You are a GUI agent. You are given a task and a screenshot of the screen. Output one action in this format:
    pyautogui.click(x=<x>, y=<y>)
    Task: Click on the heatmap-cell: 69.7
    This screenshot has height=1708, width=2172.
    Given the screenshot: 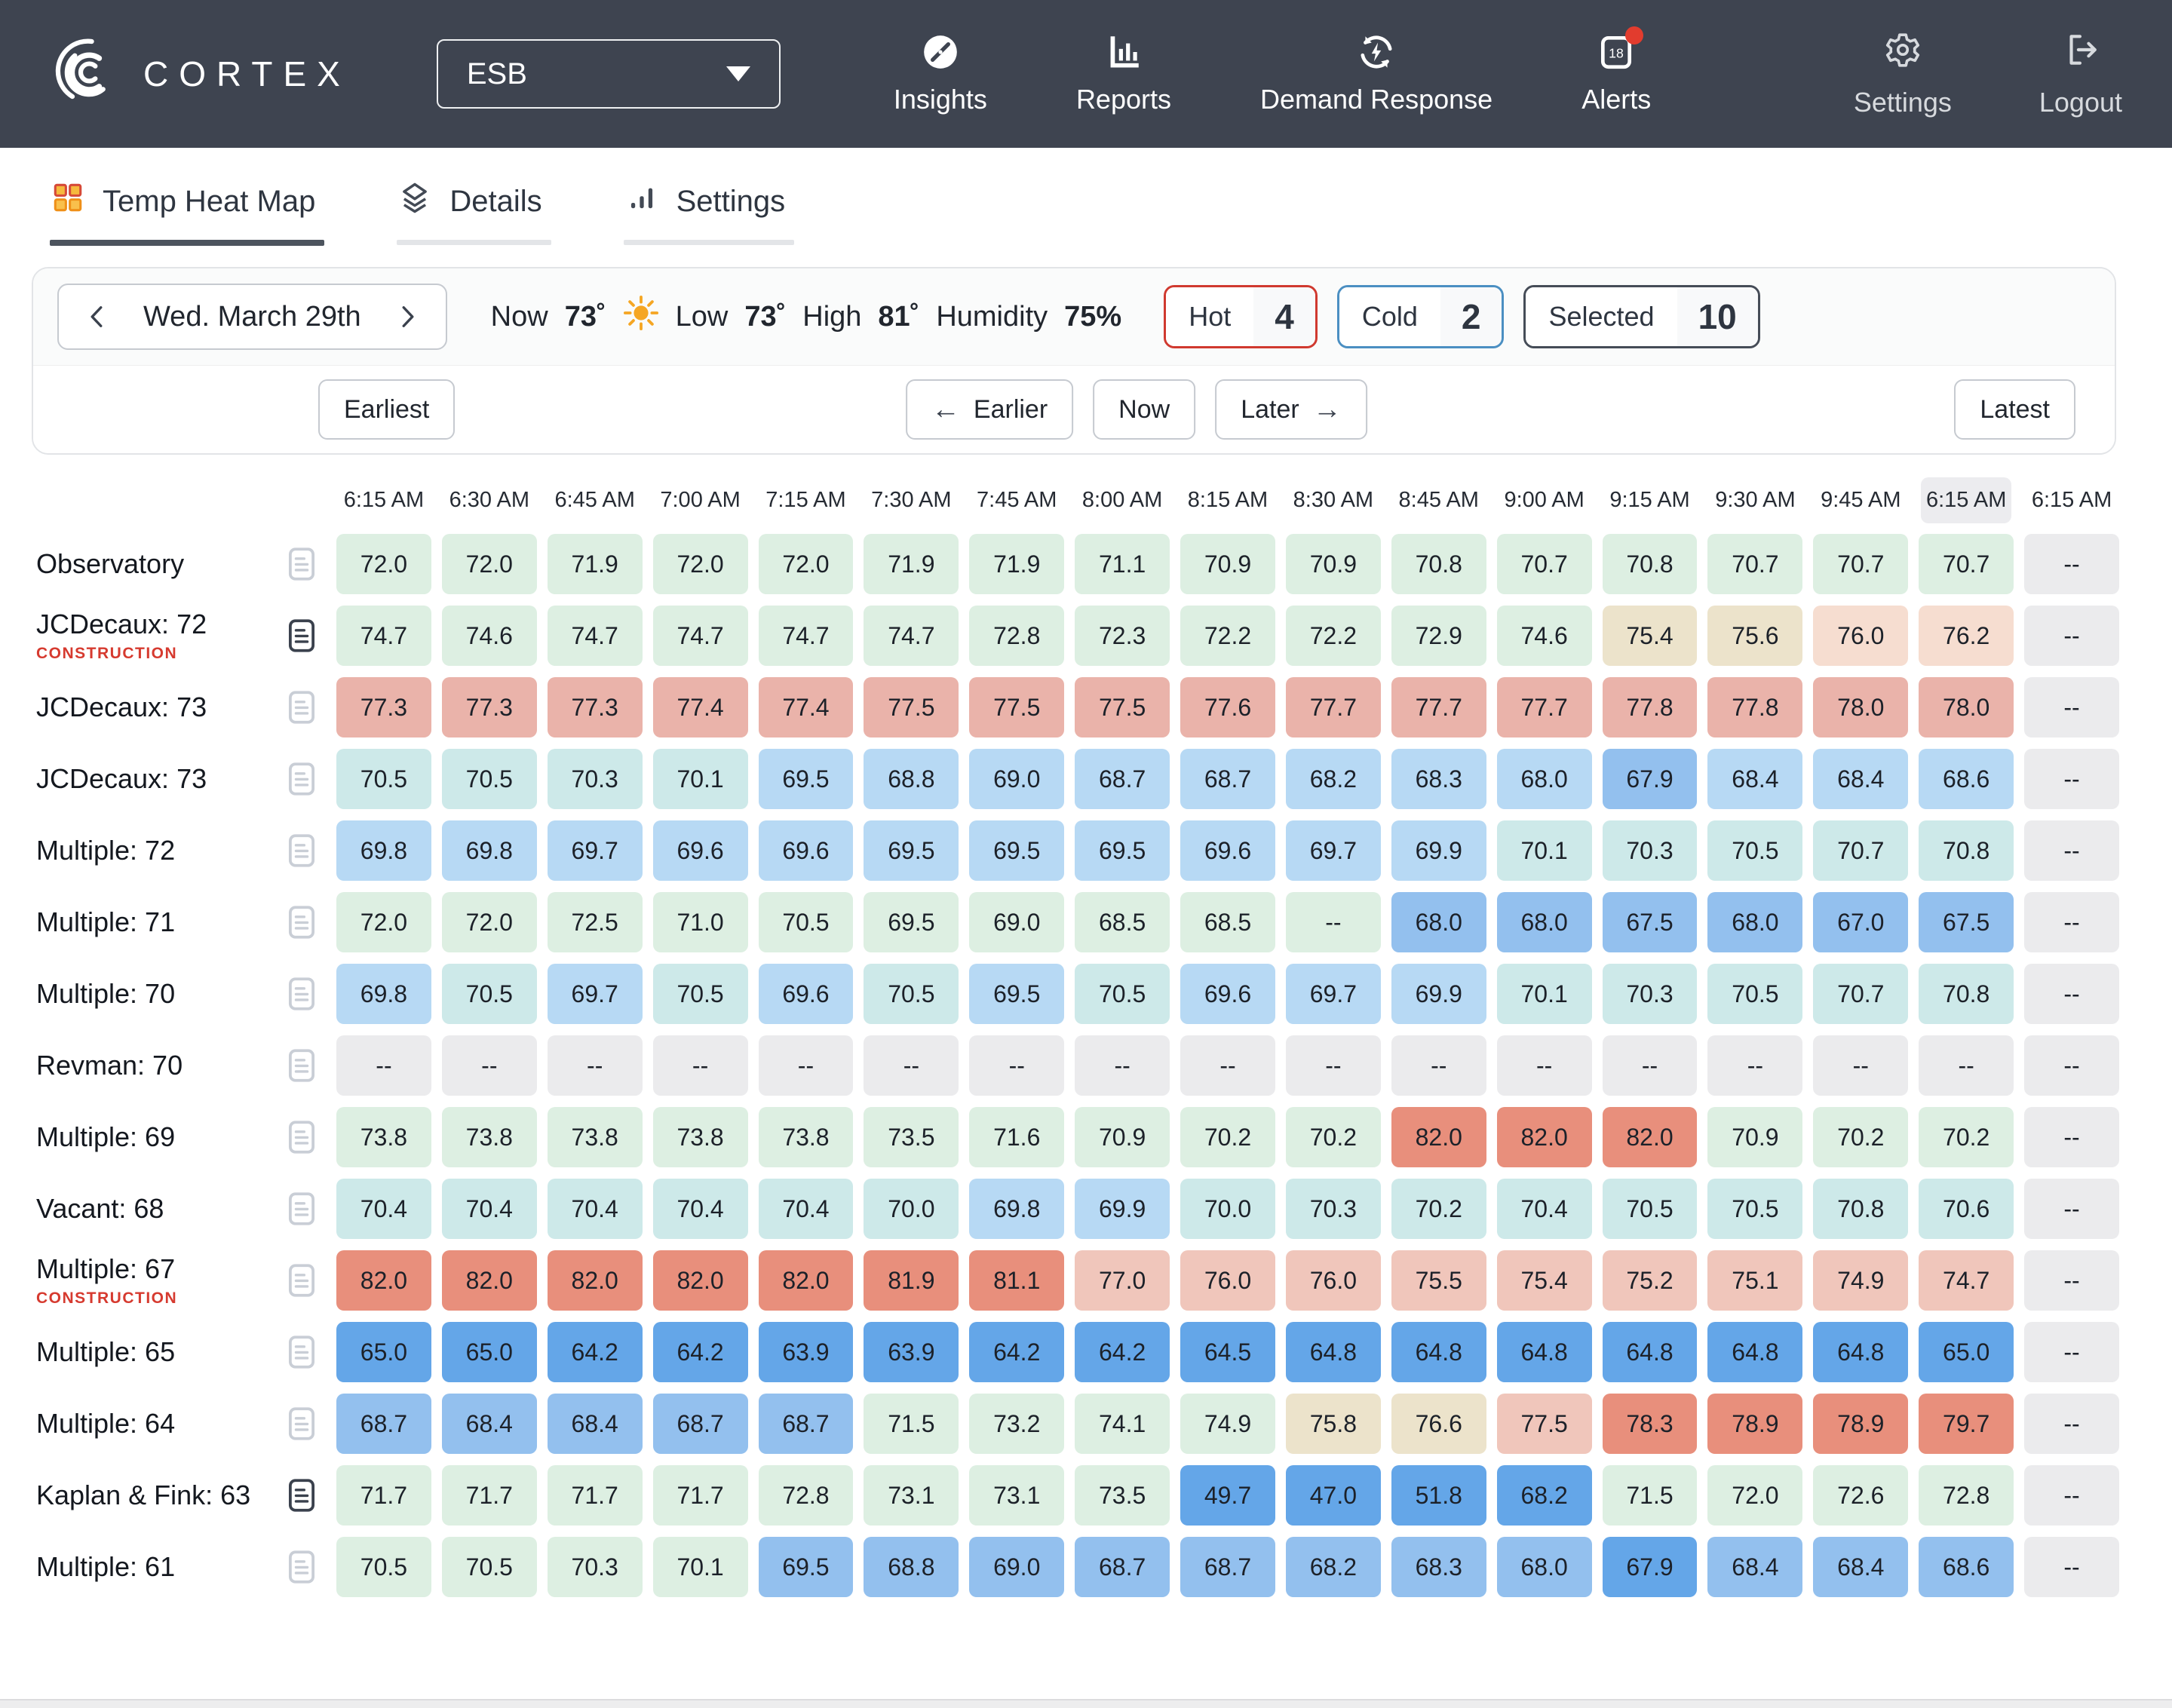 What is the action you would take?
    pyautogui.click(x=595, y=994)
    